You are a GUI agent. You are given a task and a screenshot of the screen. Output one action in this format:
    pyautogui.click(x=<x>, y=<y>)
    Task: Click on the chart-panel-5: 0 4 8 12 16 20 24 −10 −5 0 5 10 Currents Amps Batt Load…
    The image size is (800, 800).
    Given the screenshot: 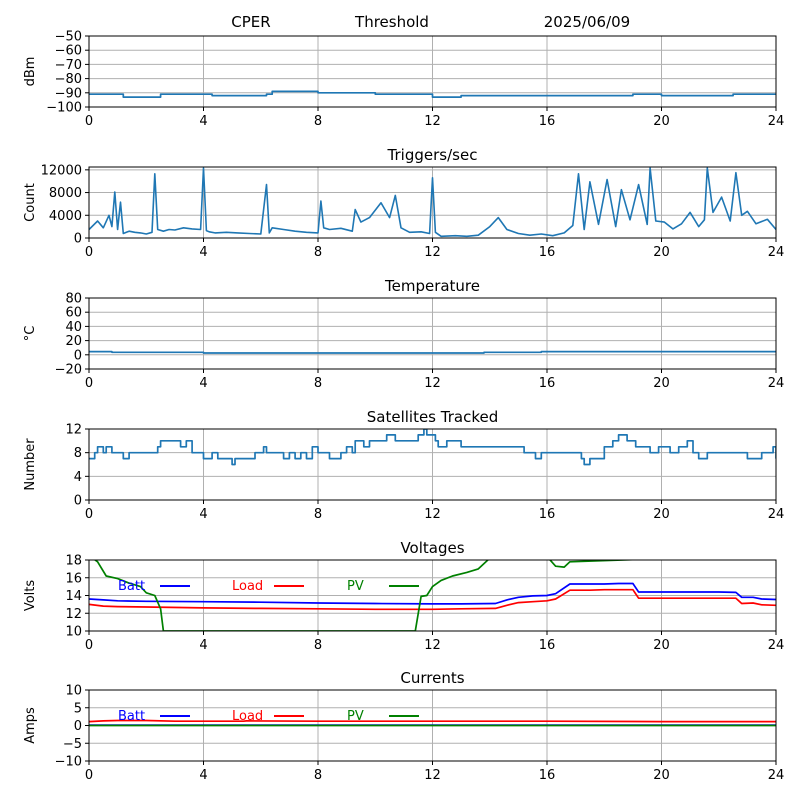 What is the action you would take?
    pyautogui.click(x=403, y=726)
    